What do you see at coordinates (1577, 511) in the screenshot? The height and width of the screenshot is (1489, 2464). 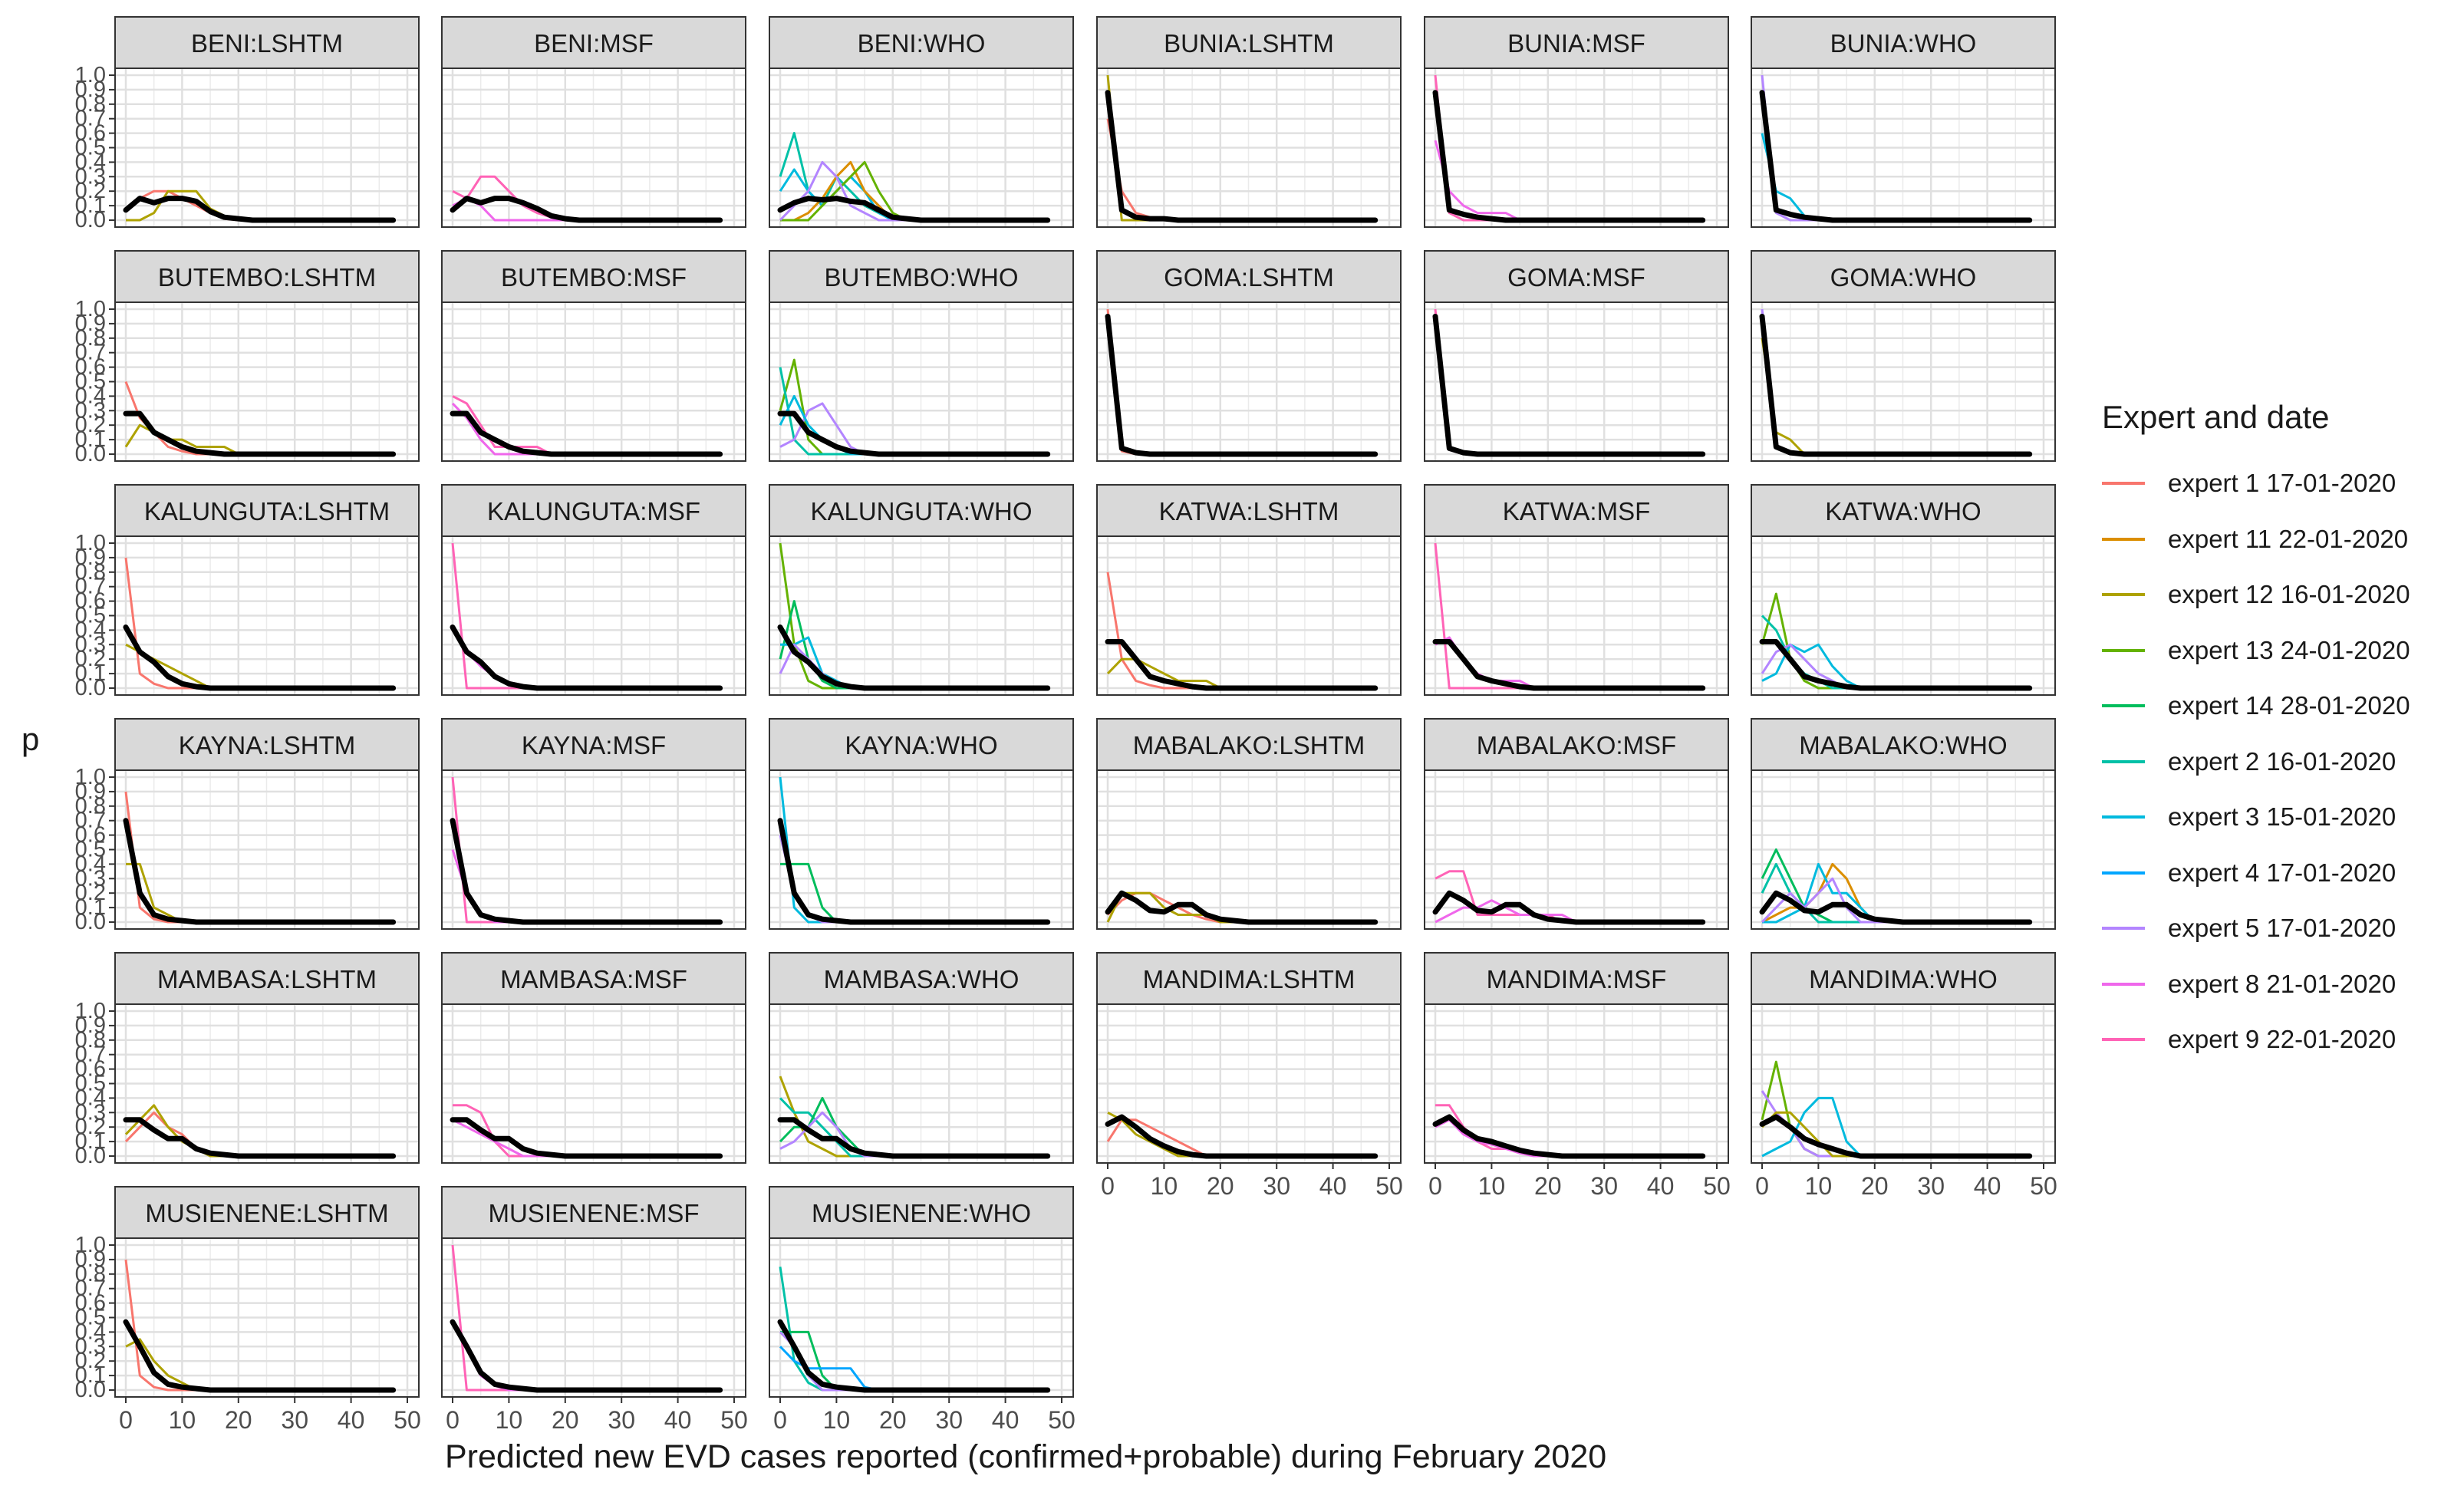 I see `panel-title: KATWA:MSF` at bounding box center [1577, 511].